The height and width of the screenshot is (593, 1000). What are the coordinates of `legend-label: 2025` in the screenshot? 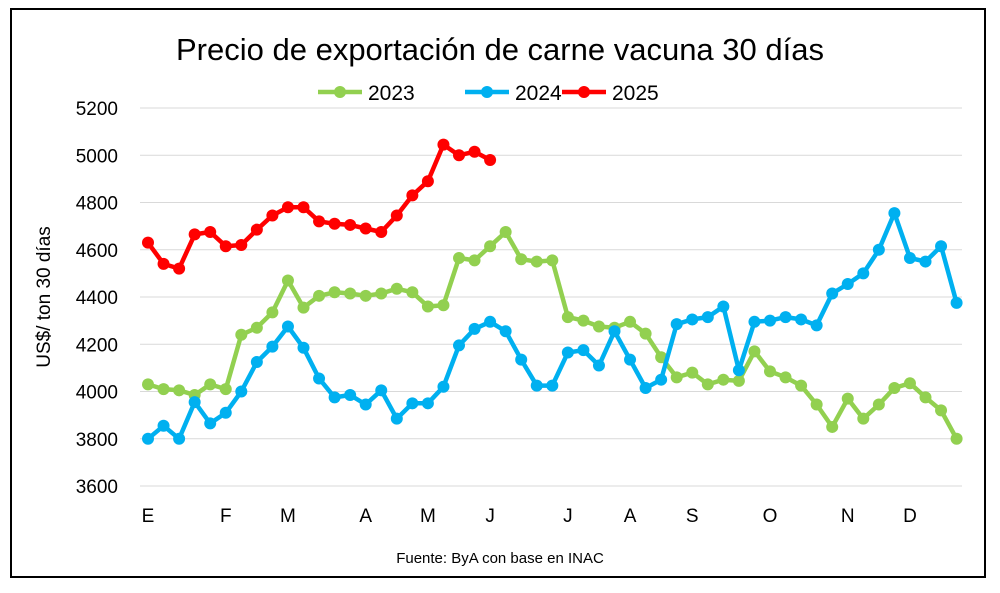 It's located at (635, 93).